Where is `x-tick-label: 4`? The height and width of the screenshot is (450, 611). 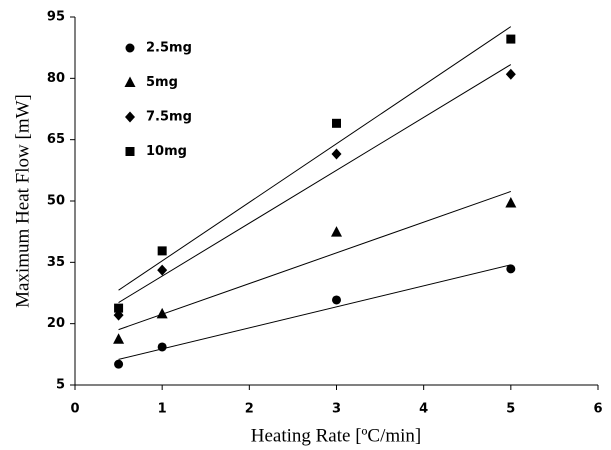
x-tick-label: 4 is located at coordinates (423, 409).